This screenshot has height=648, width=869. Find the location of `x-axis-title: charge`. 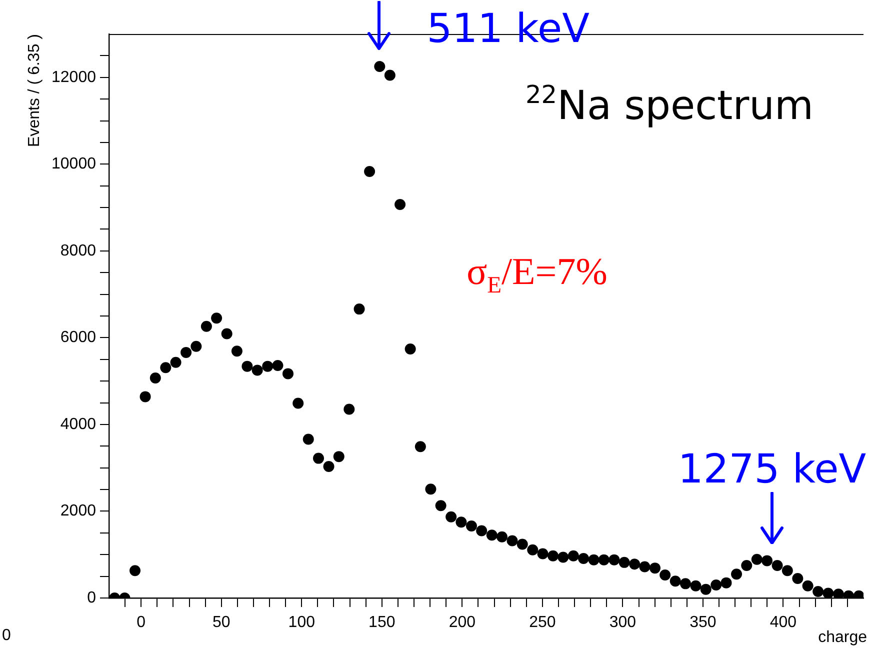

x-axis-title: charge is located at coordinates (843, 637).